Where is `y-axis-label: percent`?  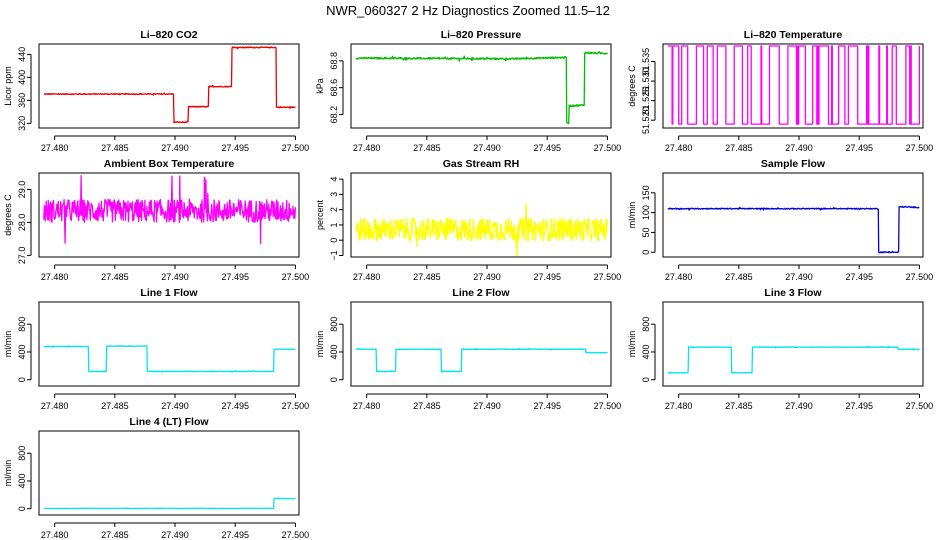 y-axis-label: percent is located at coordinates (320, 214).